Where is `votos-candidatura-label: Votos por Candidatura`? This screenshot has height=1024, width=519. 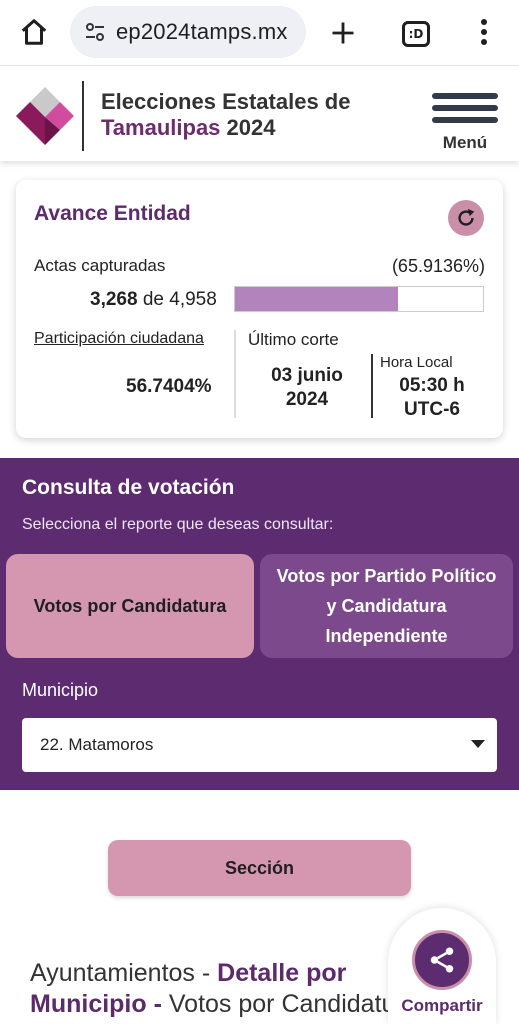
votos-candidatura-label: Votos por Candidatura is located at coordinates (130, 606).